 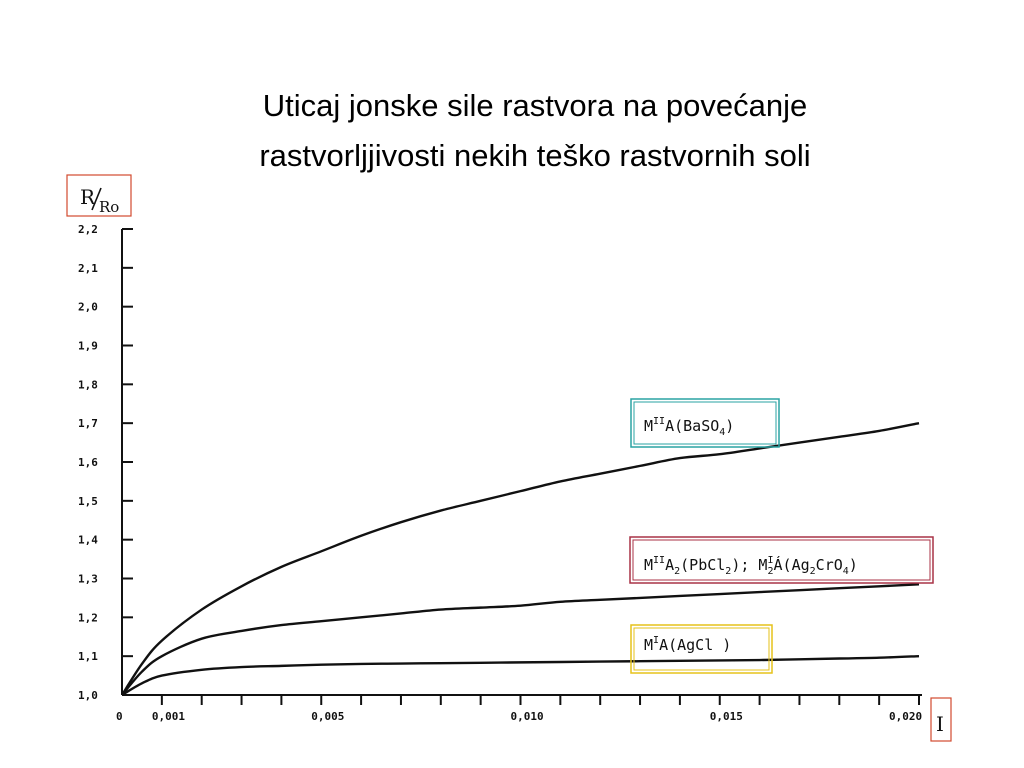 I want to click on y-axis-label-r: R, so click(x=88, y=197).